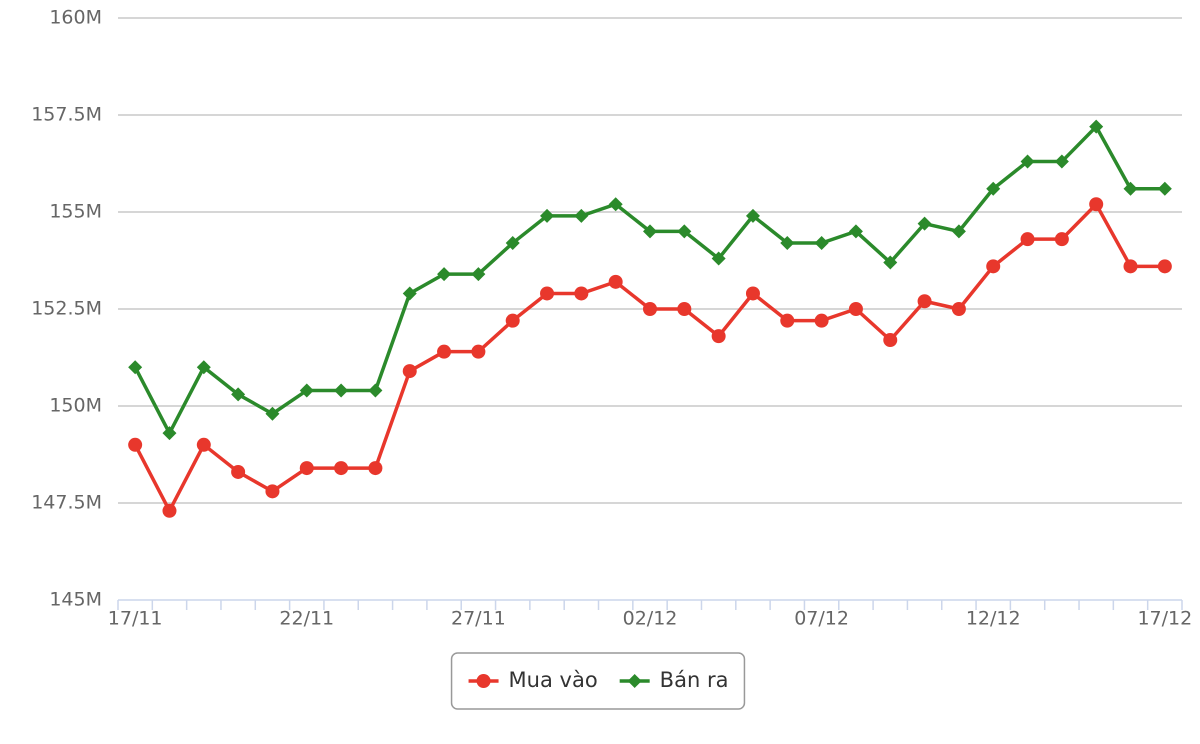 This screenshot has height=744, width=1200. Describe the element at coordinates (75, 212) in the screenshot. I see `y-tick-label: 155M` at that location.